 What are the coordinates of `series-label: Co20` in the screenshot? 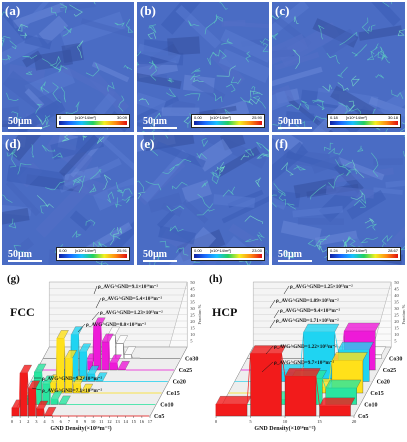 It's located at (383, 383).